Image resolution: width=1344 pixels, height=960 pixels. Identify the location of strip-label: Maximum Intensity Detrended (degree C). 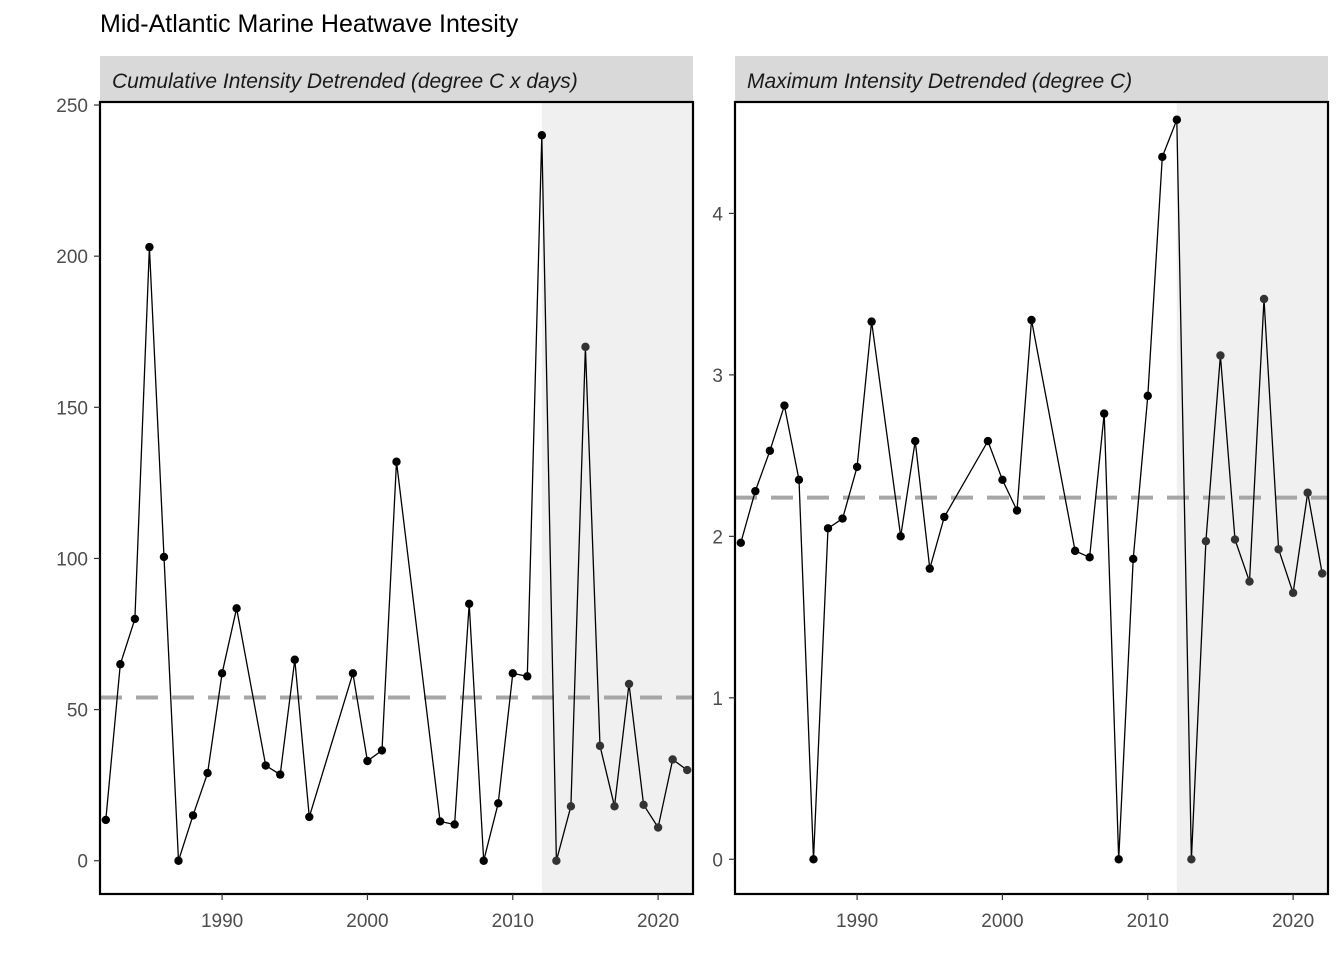
(939, 81).